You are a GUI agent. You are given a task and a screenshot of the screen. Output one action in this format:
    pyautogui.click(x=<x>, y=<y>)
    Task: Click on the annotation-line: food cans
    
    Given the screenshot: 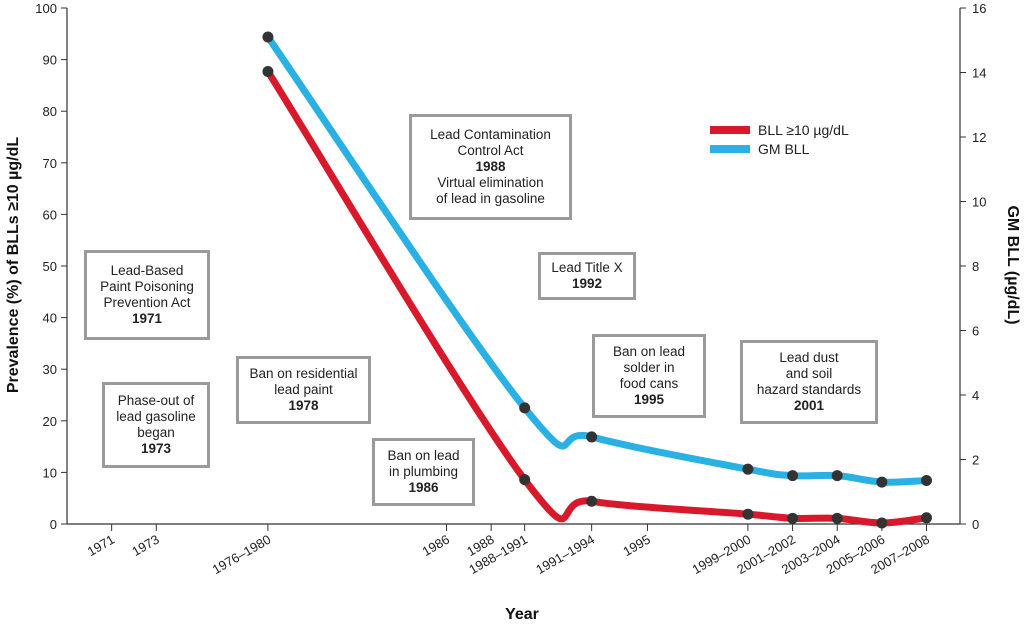 What is the action you would take?
    pyautogui.click(x=649, y=383)
    